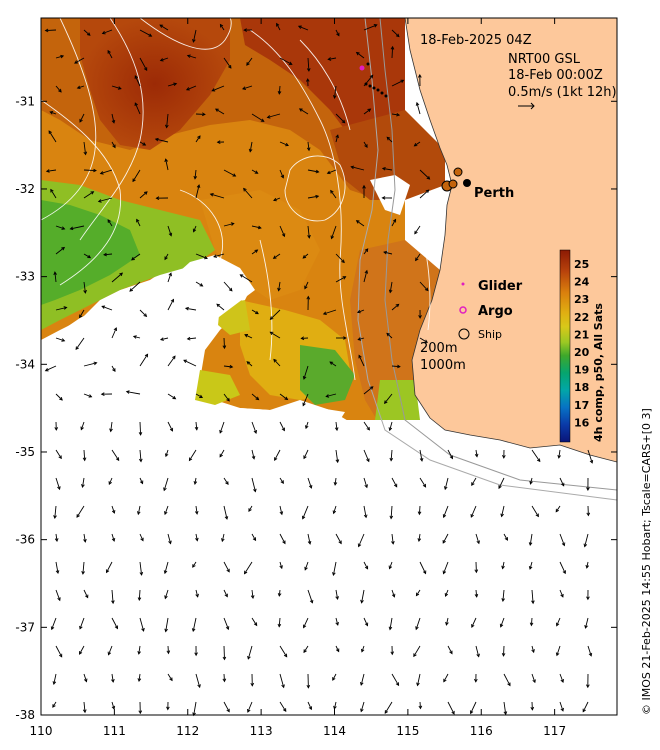 The height and width of the screenshot is (750, 660). What do you see at coordinates (463, 284) in the screenshot?
I see `glider-legend-symbol` at bounding box center [463, 284].